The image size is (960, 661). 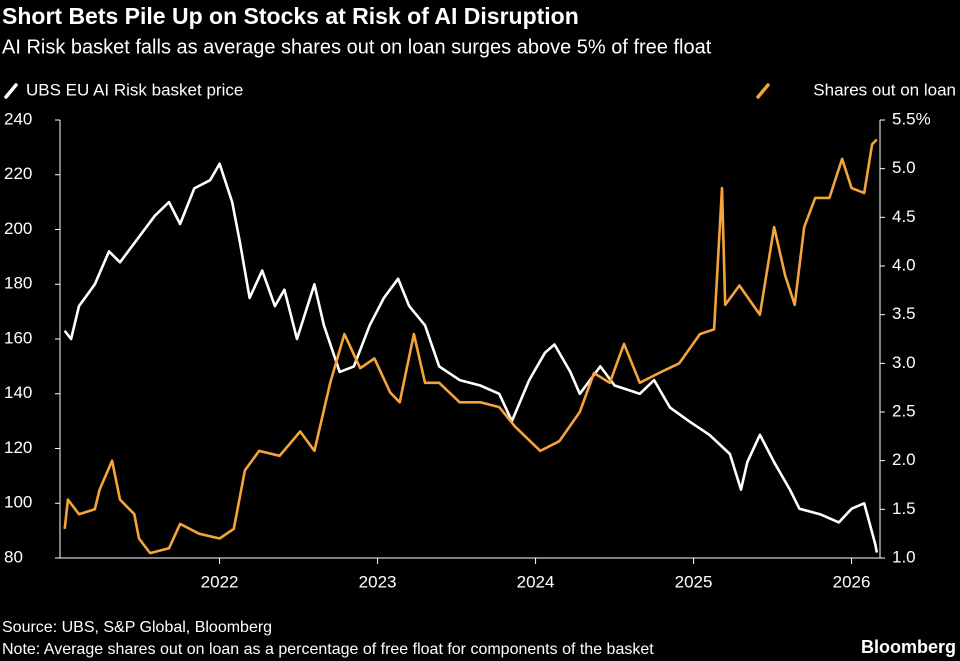 I want to click on y-tick-label: 240, so click(x=18, y=118).